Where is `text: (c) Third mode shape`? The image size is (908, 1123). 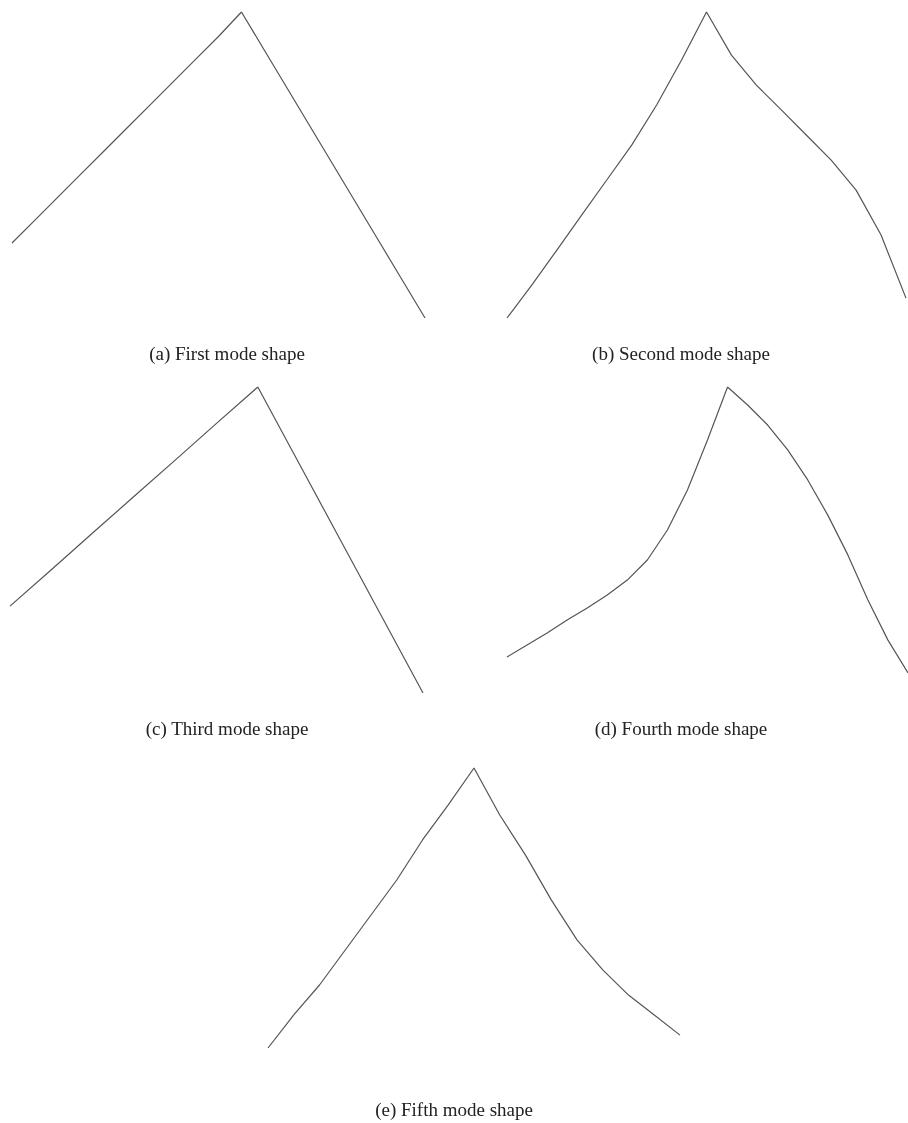 text: (c) Third mode shape is located at coordinates (227, 729).